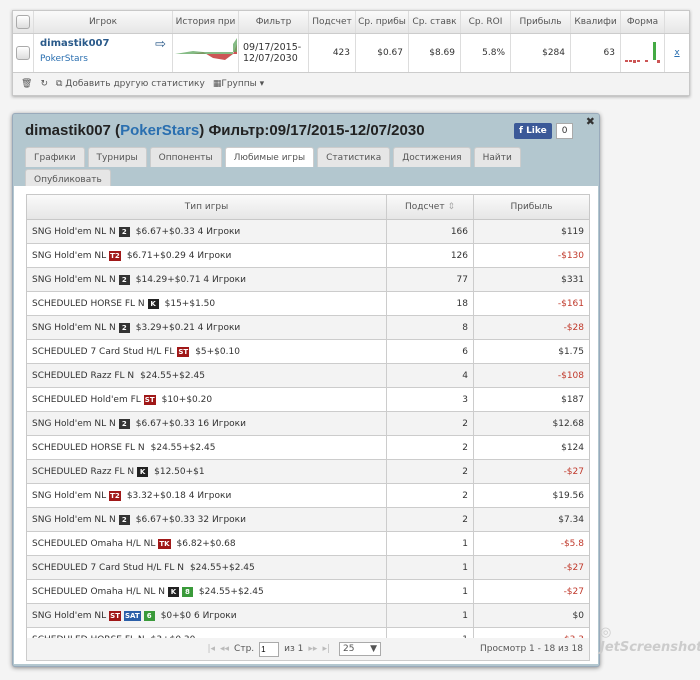 The width and height of the screenshot is (700, 680). What do you see at coordinates (55, 157) in the screenshot?
I see `tab-charts: Графики` at bounding box center [55, 157].